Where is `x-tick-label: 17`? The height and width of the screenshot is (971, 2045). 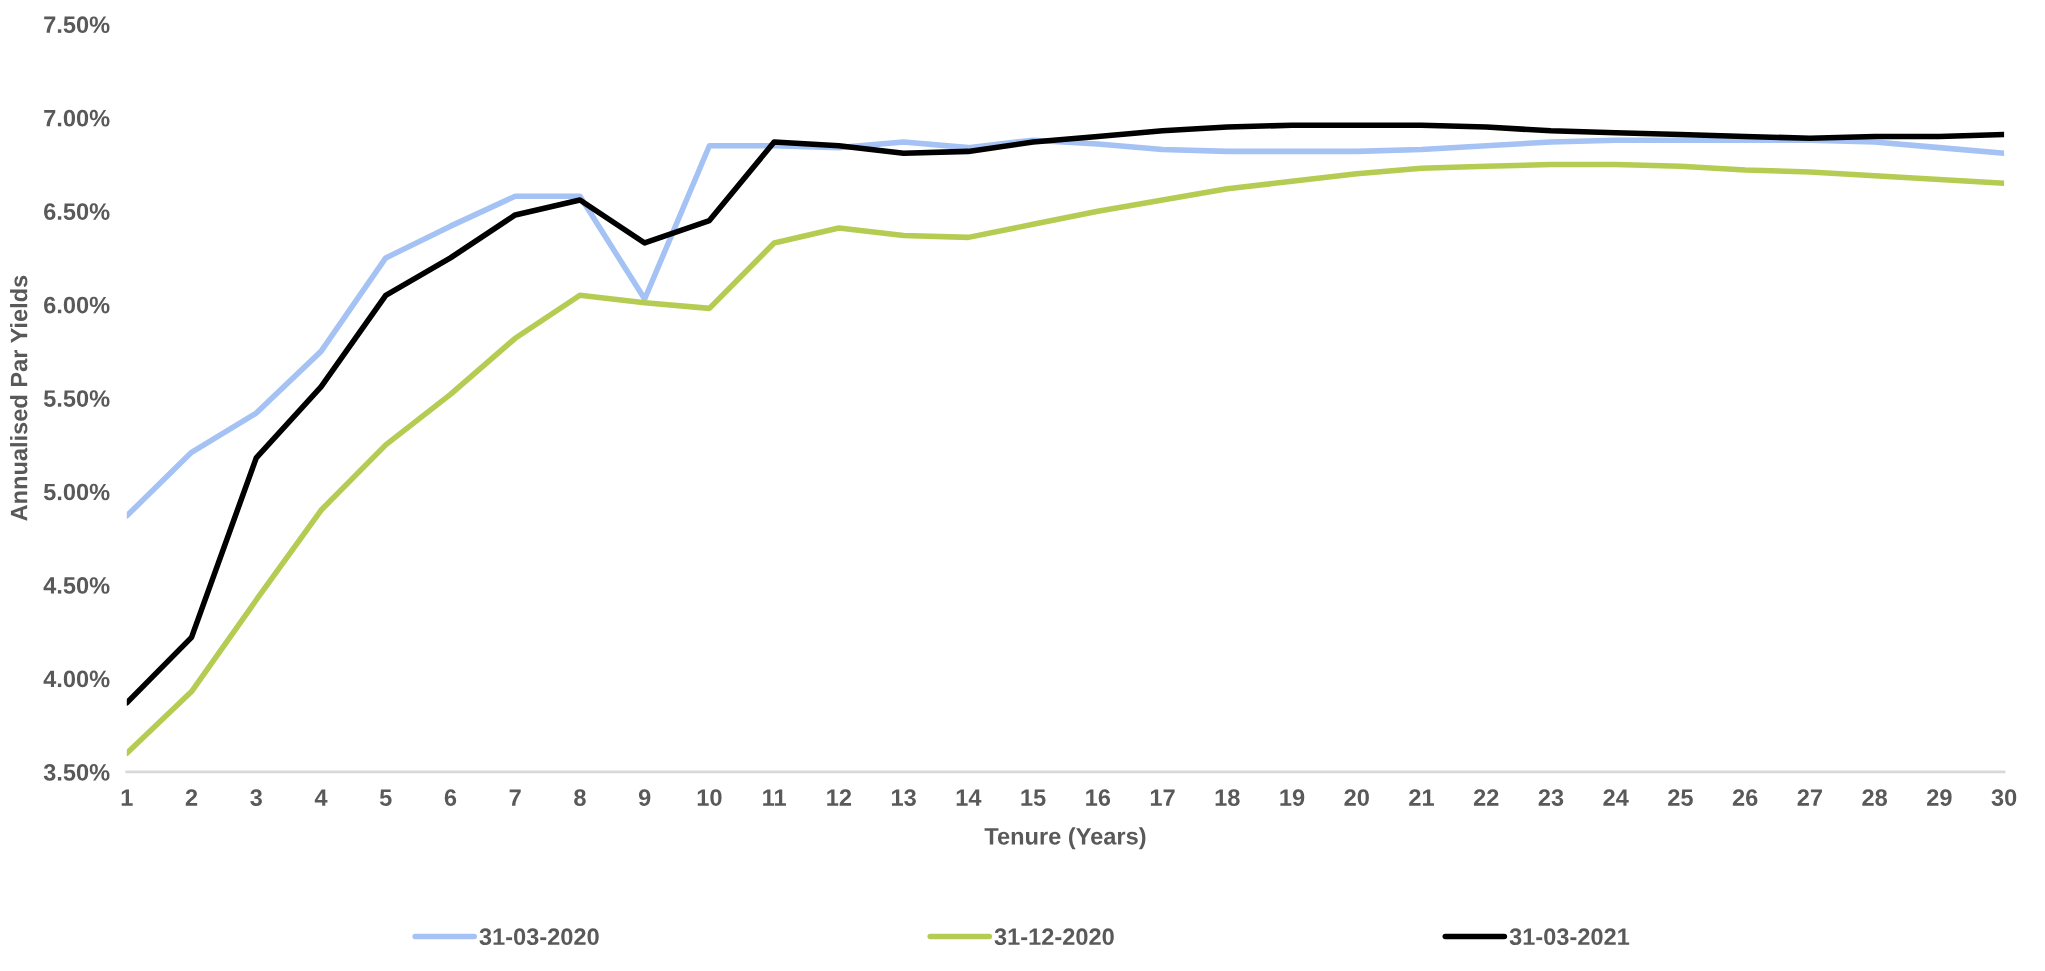 x-tick-label: 17 is located at coordinates (1162, 797).